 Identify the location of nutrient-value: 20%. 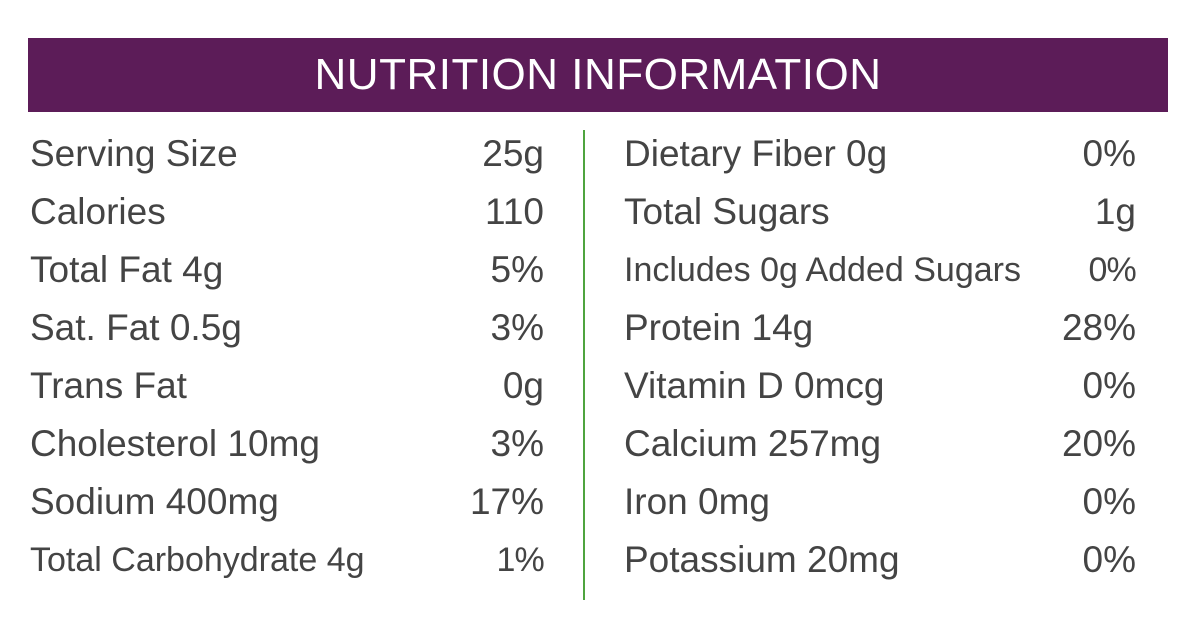
(1098, 443).